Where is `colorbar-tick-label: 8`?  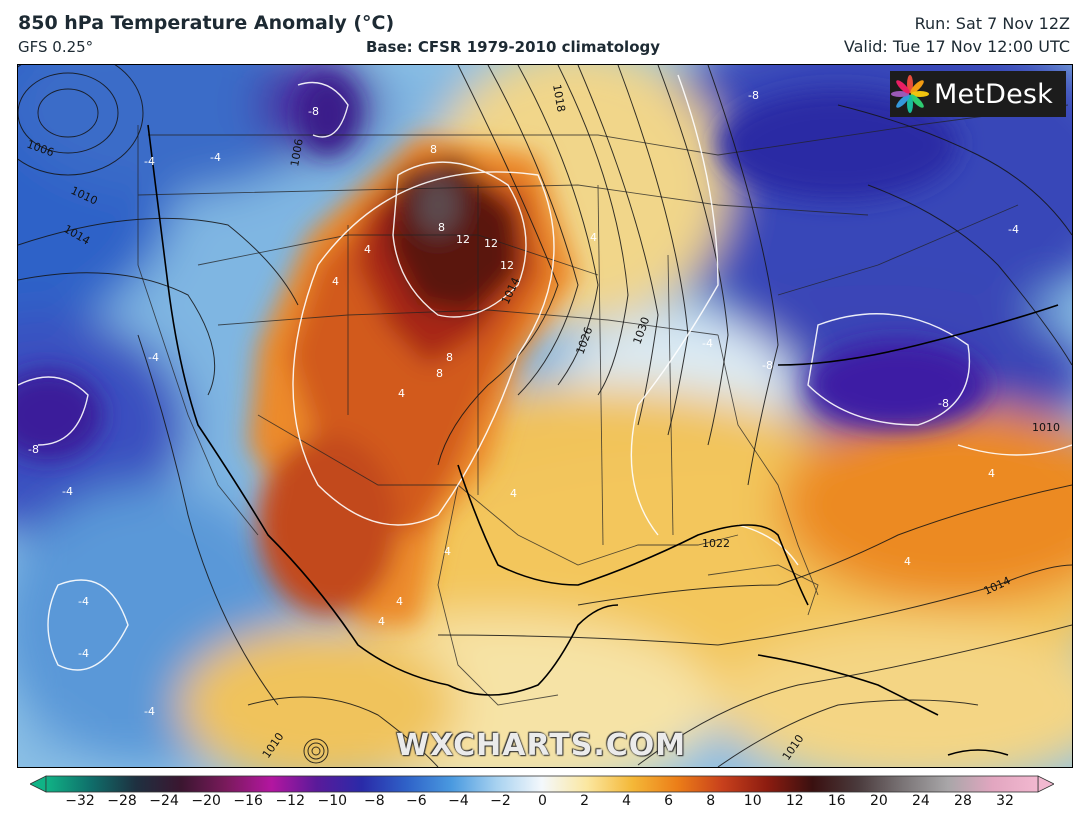
colorbar-tick-label: 8 is located at coordinates (711, 801).